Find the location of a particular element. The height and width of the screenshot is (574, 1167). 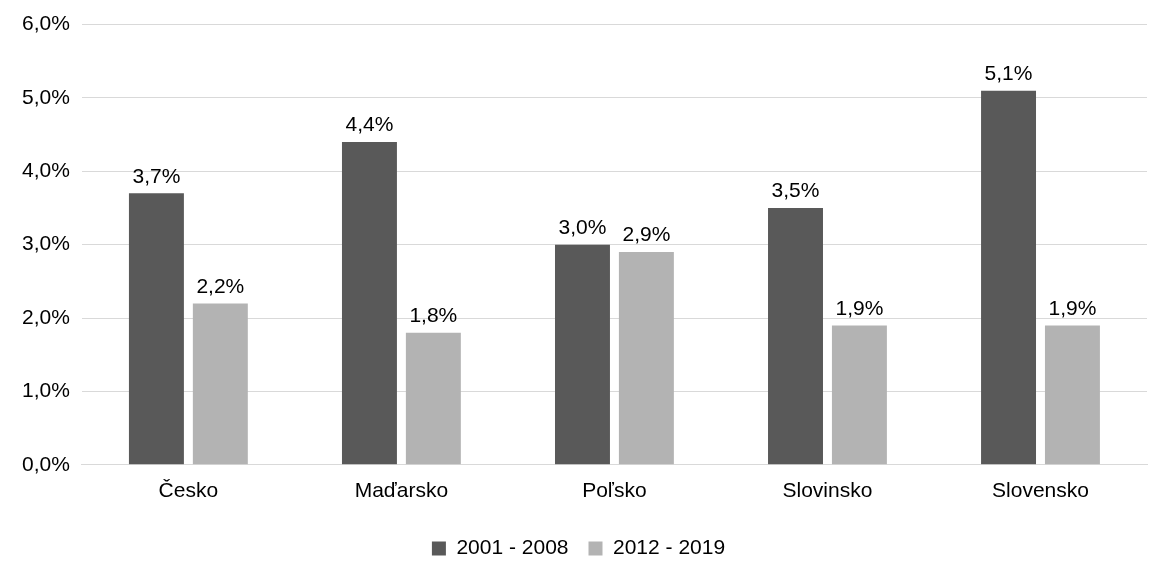

y-tick-label: 1,0% is located at coordinates (45, 390).